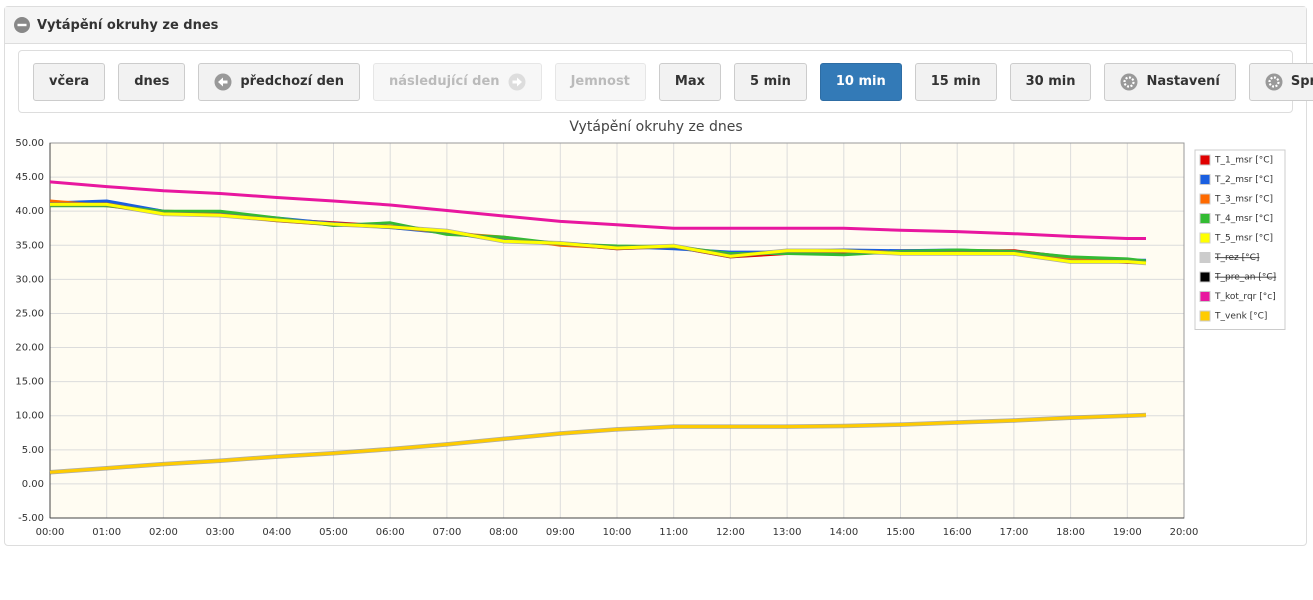 The height and width of the screenshot is (600, 1313). Describe the element at coordinates (29, 348) in the screenshot. I see `y-tick-label: 20.00` at that location.